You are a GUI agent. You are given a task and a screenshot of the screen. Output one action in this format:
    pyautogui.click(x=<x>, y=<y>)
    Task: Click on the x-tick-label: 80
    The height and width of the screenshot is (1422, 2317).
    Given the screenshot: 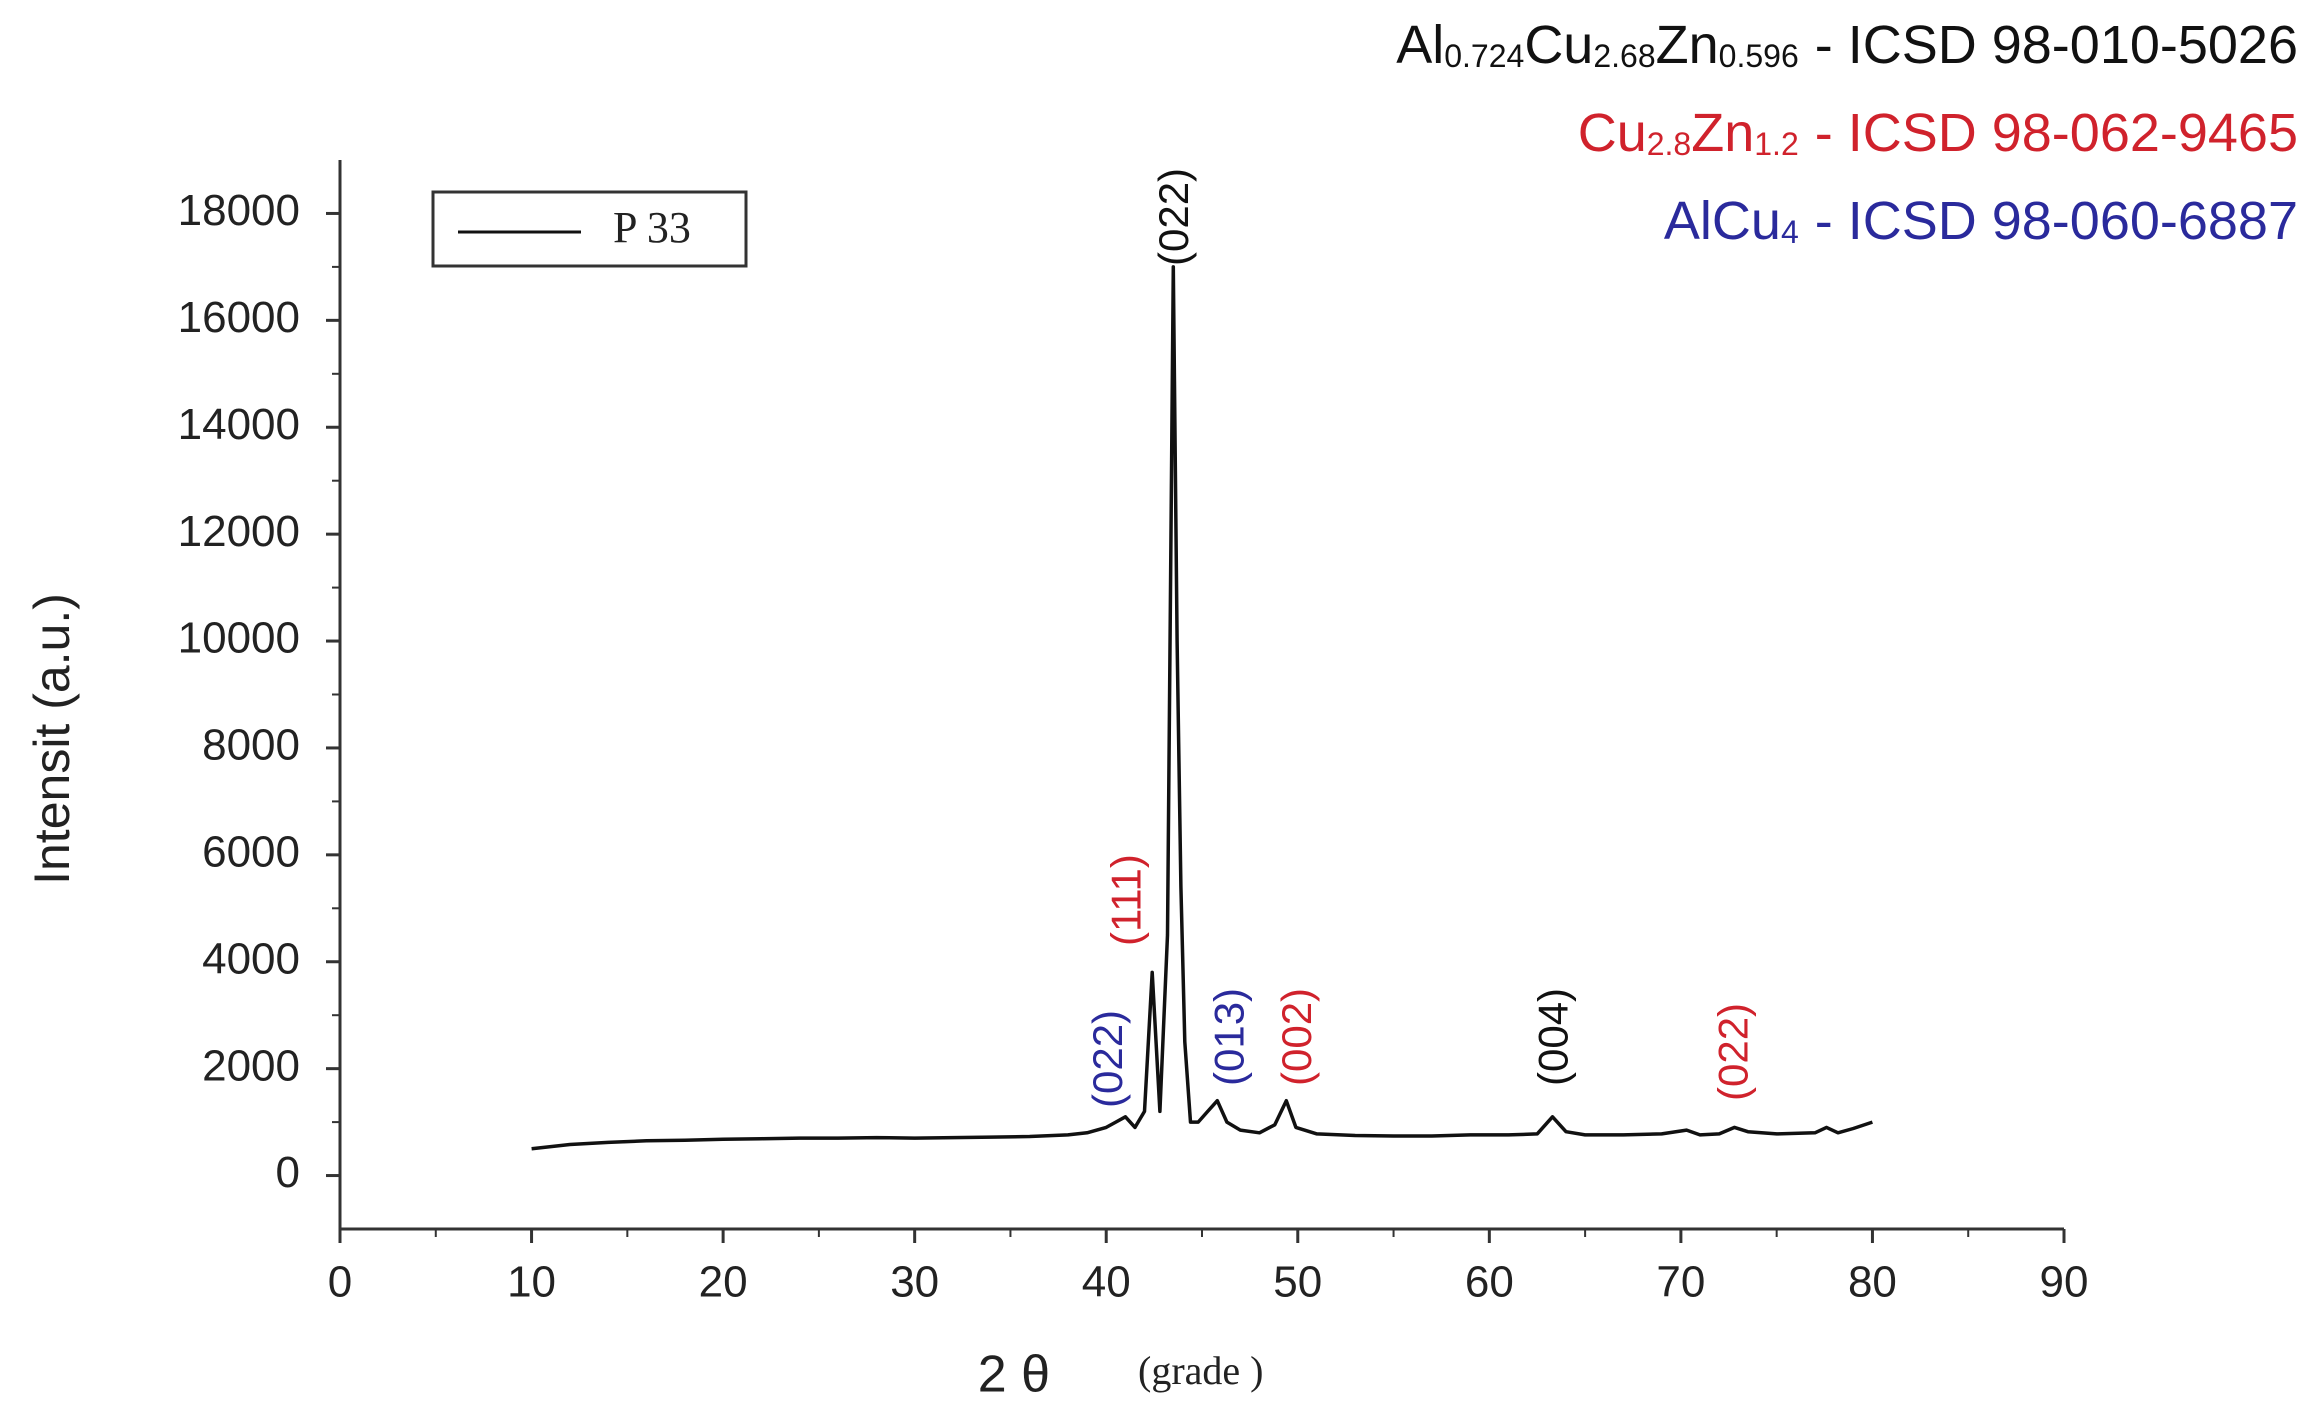 What is the action you would take?
    pyautogui.click(x=1872, y=1282)
    